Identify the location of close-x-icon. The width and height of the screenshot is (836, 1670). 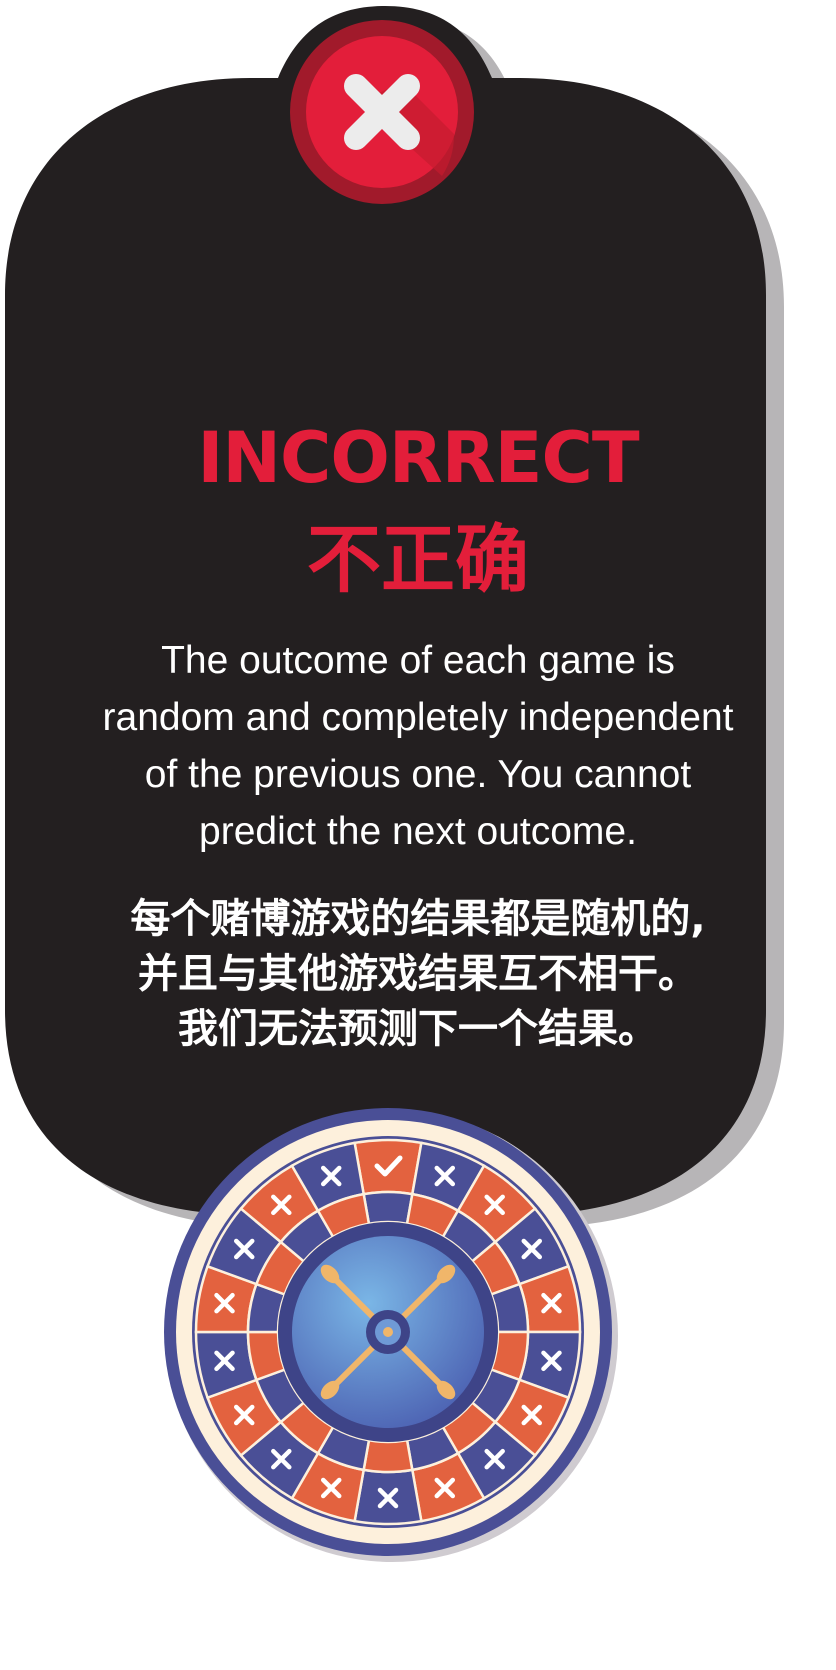
(382, 112).